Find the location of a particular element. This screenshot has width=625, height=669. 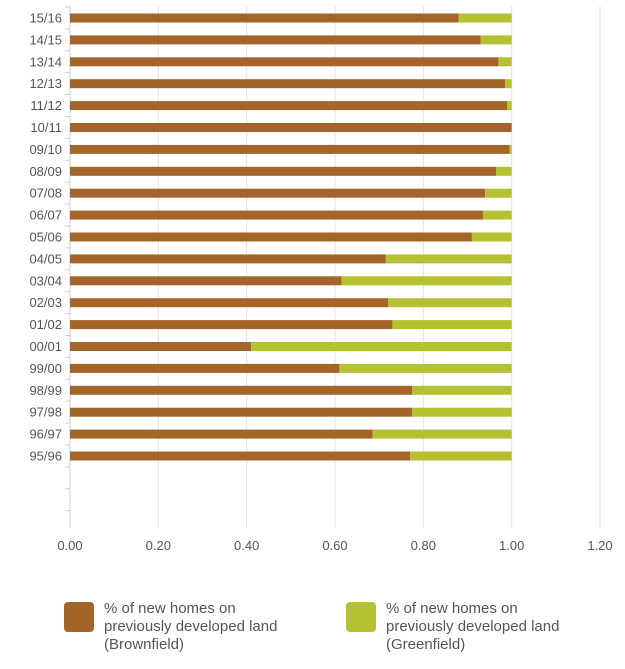

x-tick-label: 1.00 is located at coordinates (511, 545).